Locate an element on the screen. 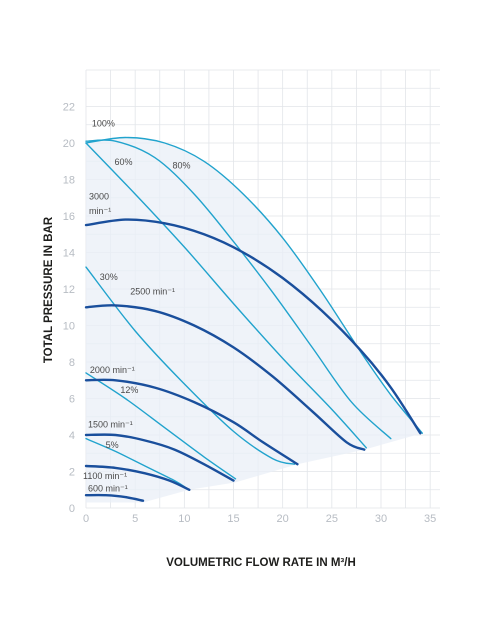 The width and height of the screenshot is (480, 640). speed-curve-2000 is located at coordinates (191, 422).